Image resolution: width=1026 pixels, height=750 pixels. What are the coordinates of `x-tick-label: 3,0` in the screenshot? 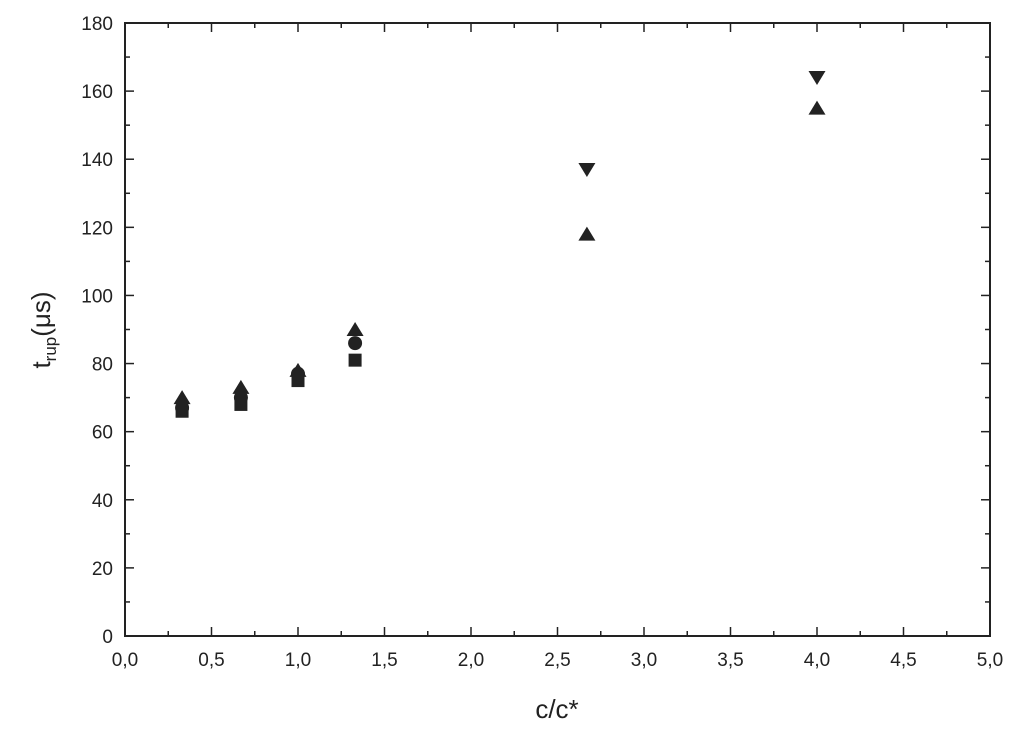 It's located at (644, 660).